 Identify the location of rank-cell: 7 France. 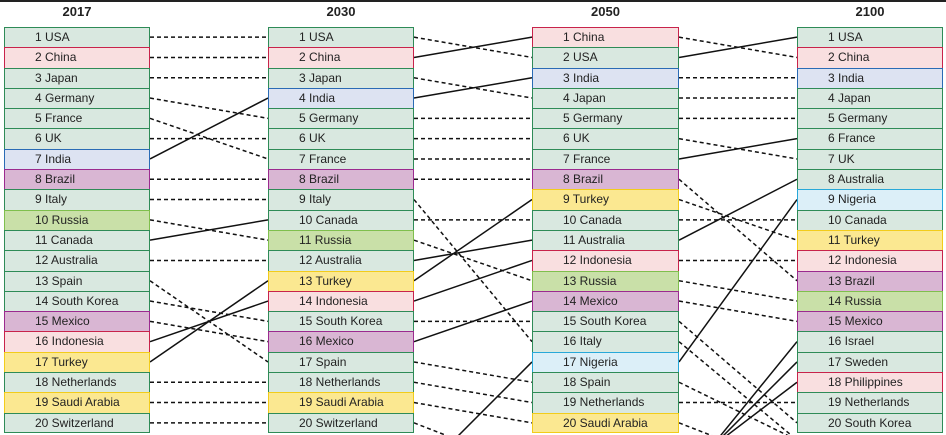
(605, 159).